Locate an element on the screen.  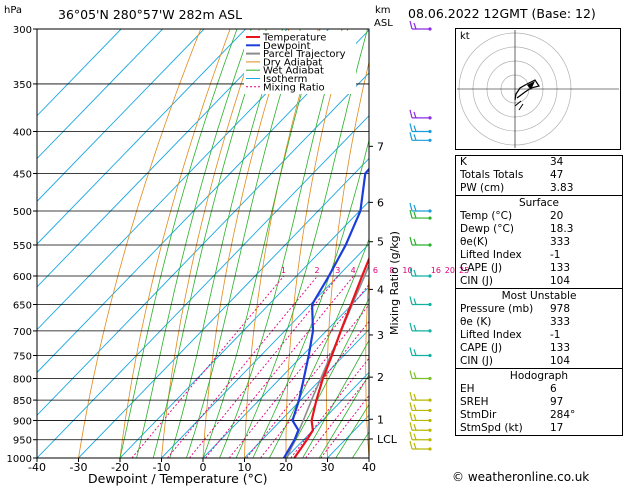
height-tick-label: LCL is located at coordinates (387, 439).